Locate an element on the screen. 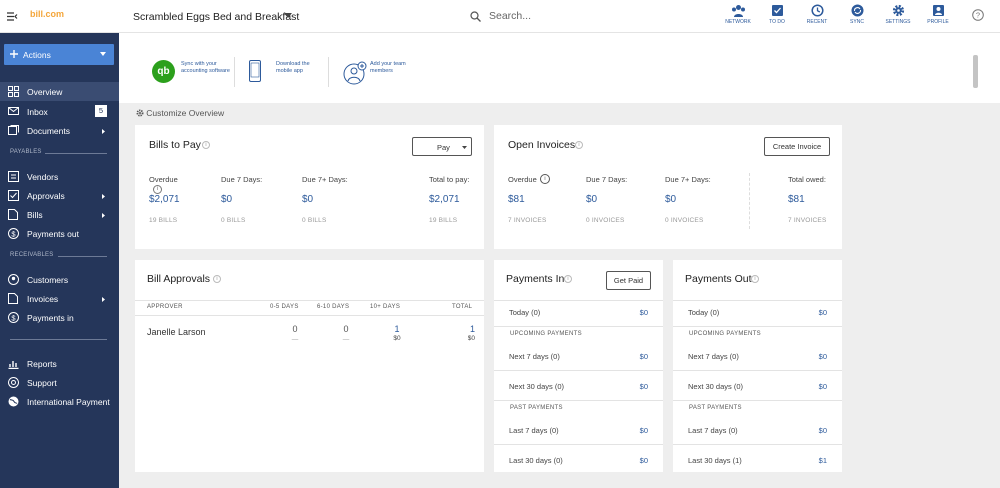 This screenshot has width=1000, height=488. actions-button: Actions is located at coordinates (59, 54).